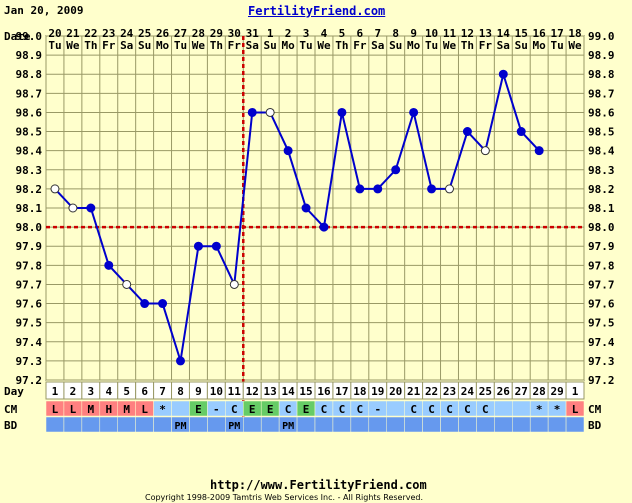  What do you see at coordinates (73, 391) in the screenshot?
I see `day-number: 2` at bounding box center [73, 391].